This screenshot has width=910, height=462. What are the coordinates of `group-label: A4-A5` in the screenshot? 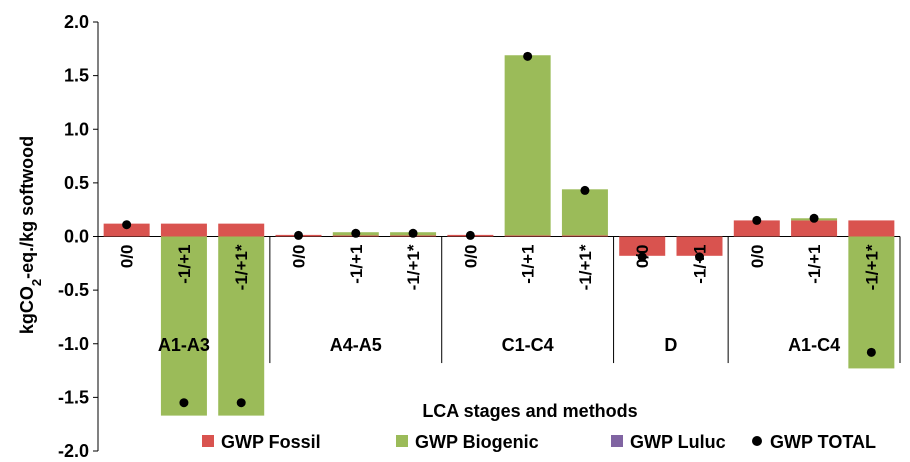 It's located at (356, 345).